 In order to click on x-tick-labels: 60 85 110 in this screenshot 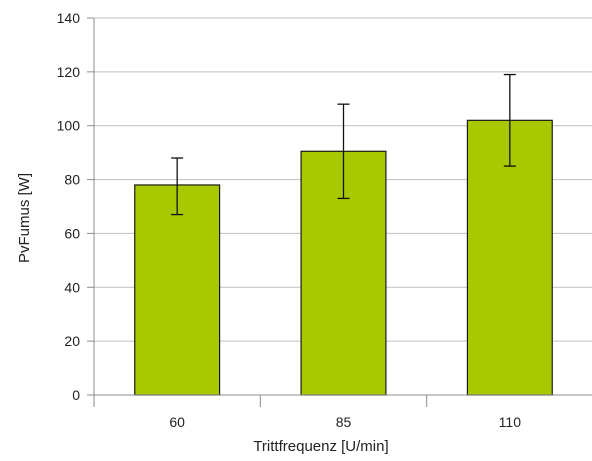, I will do `click(345, 412)`.